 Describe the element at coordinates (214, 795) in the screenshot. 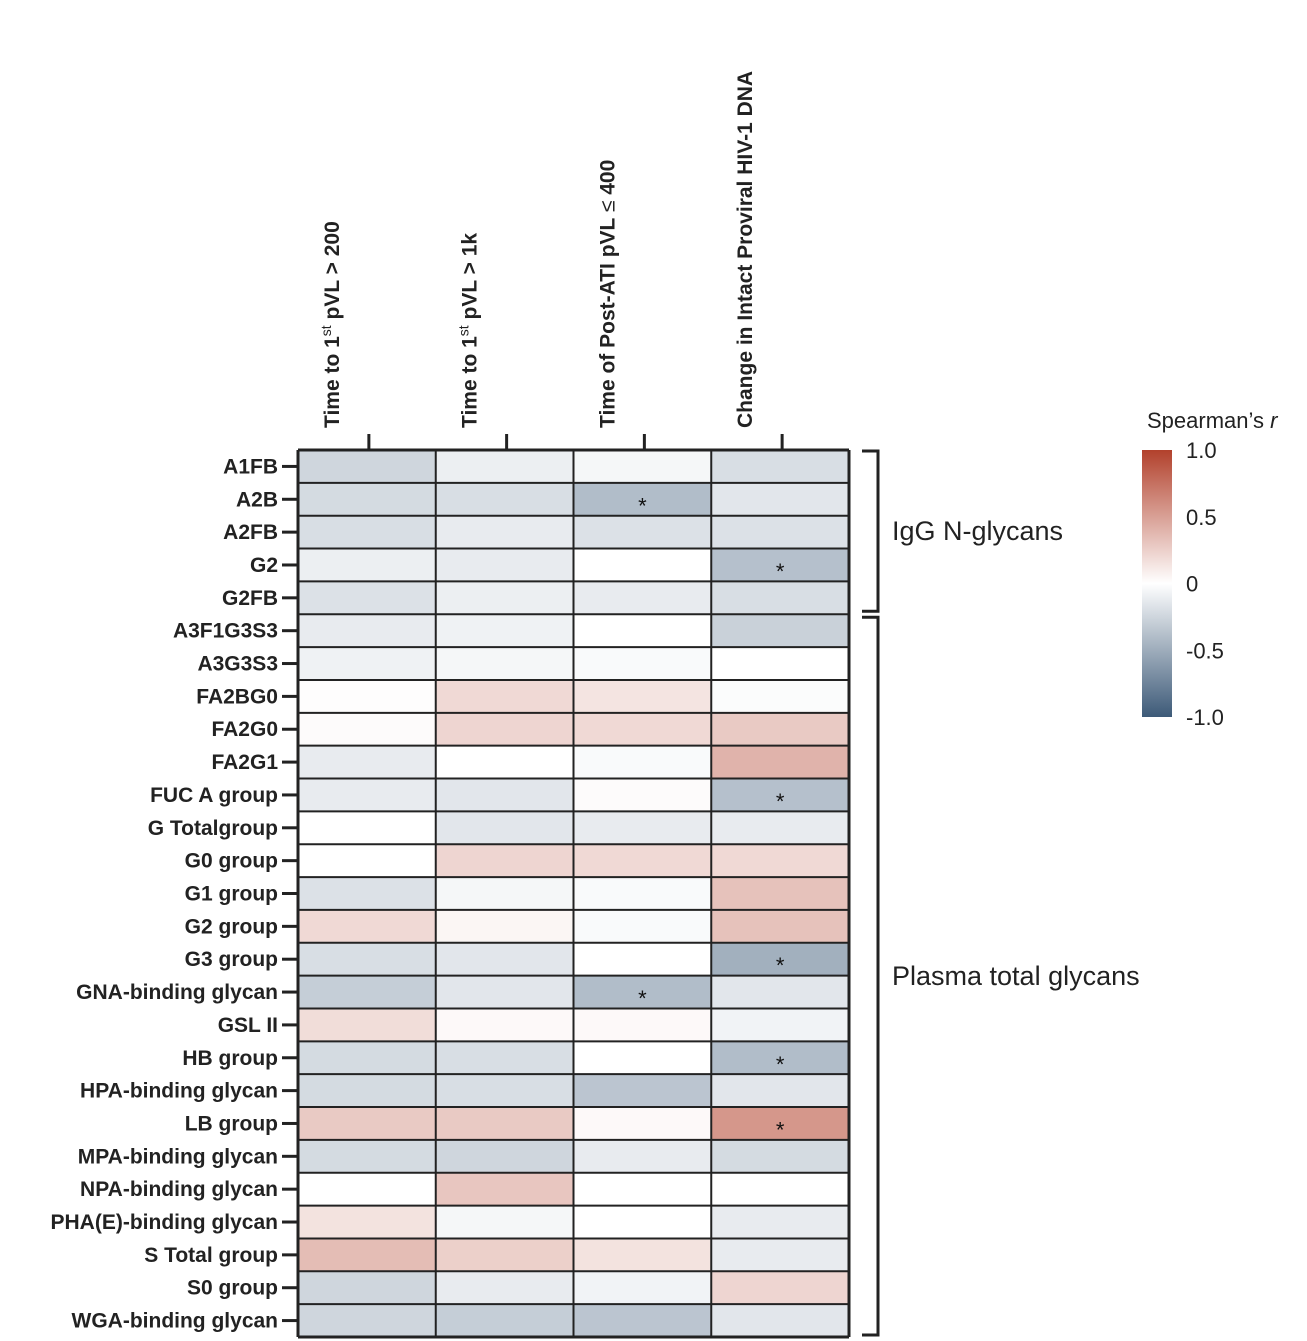

I see `row-label: FUC A group` at that location.